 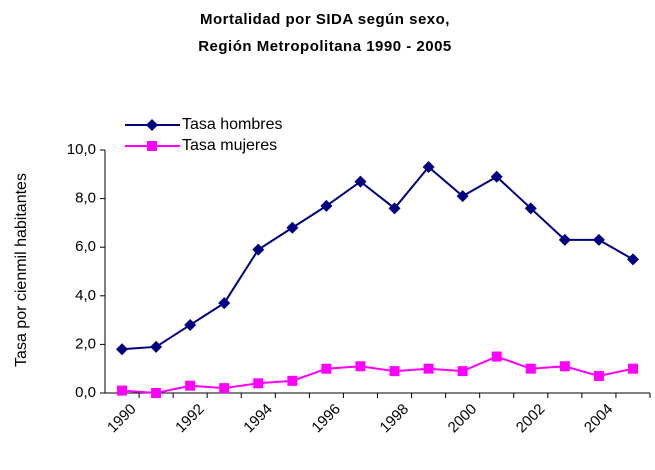 I want to click on x-tick-label: 1990, so click(x=122, y=419).